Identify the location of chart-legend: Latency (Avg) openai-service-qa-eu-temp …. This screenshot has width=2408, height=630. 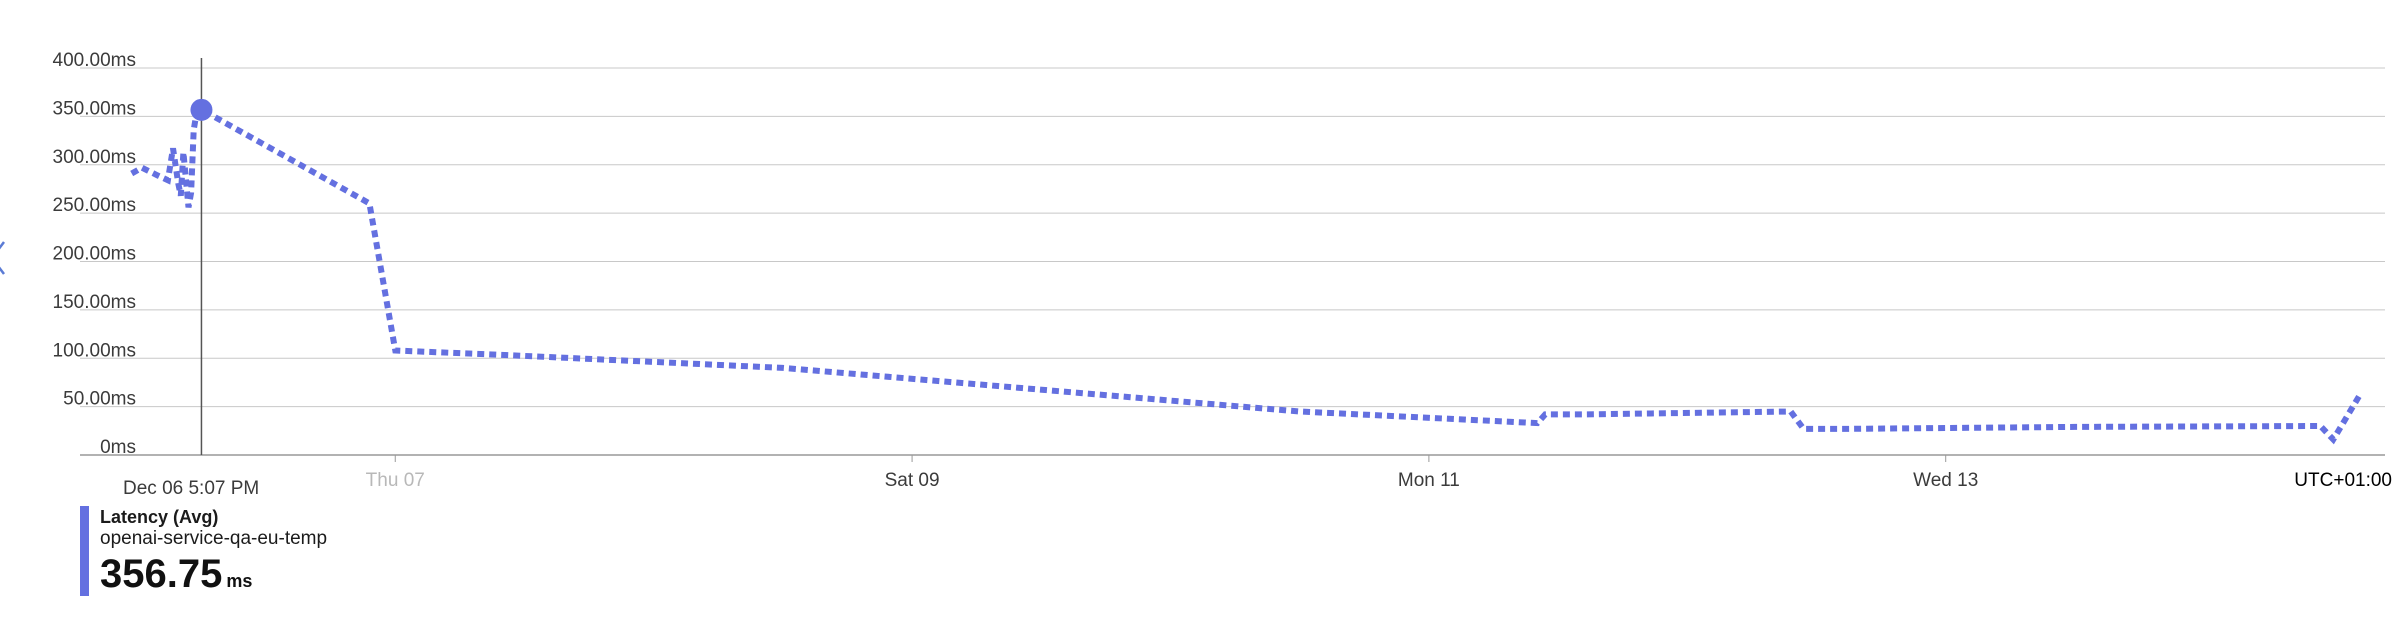
(203, 551).